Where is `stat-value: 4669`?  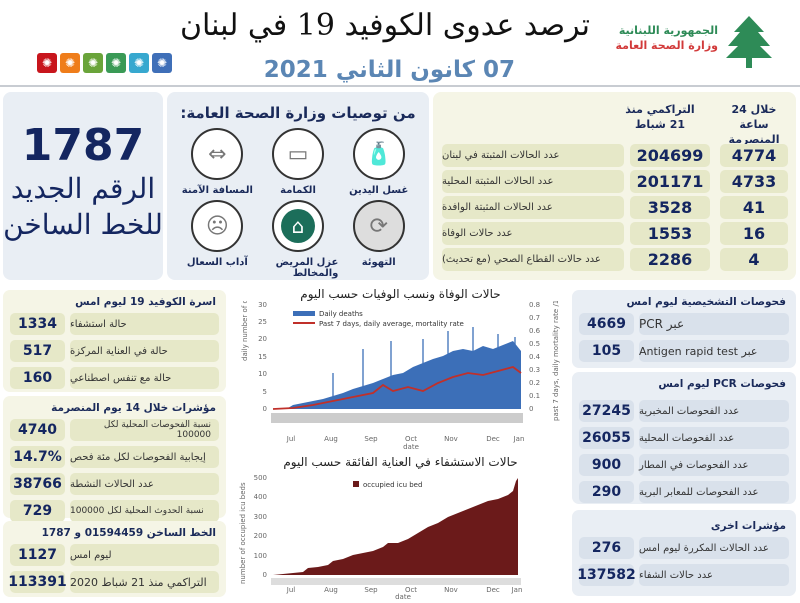
stat-value: 4669 is located at coordinates (606, 324).